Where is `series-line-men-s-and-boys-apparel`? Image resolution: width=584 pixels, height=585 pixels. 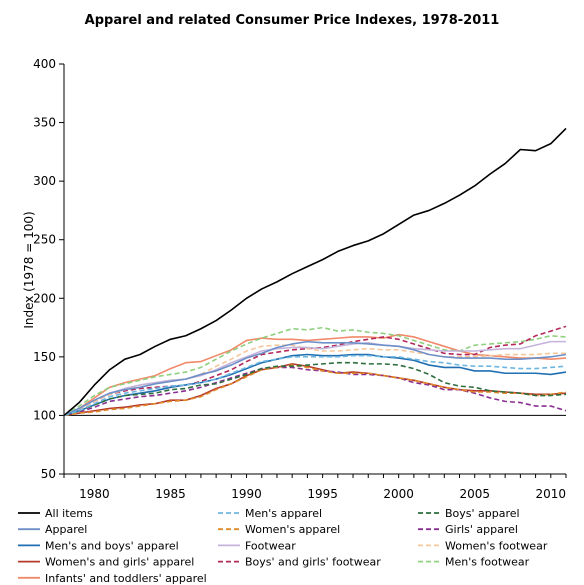 series-line-men-s-and-boys-apparel is located at coordinates (315, 385).